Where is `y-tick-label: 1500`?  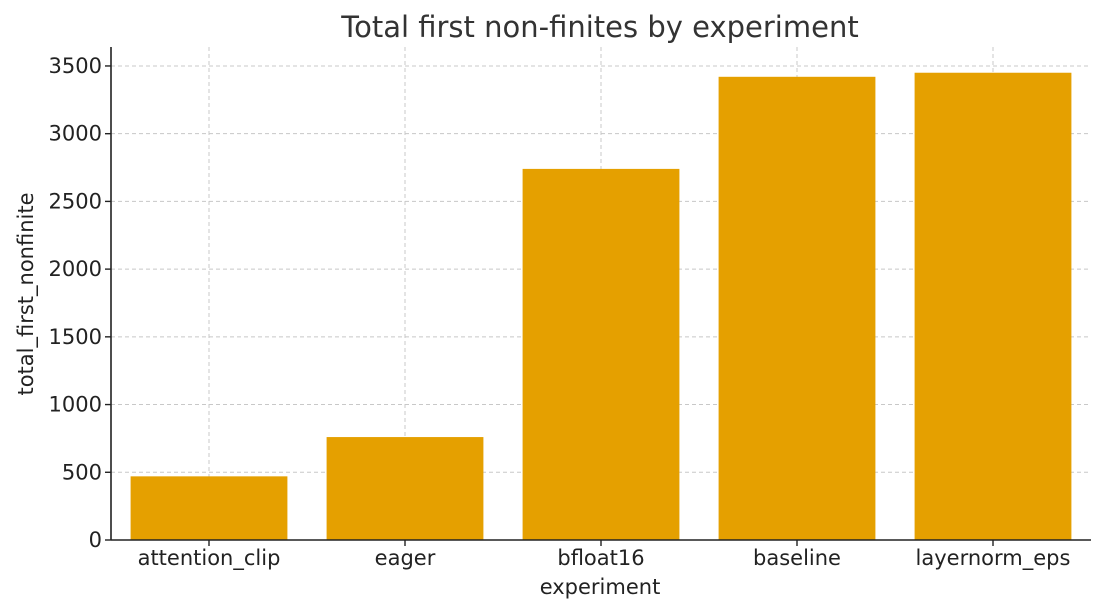 y-tick-label: 1500 is located at coordinates (75, 337).